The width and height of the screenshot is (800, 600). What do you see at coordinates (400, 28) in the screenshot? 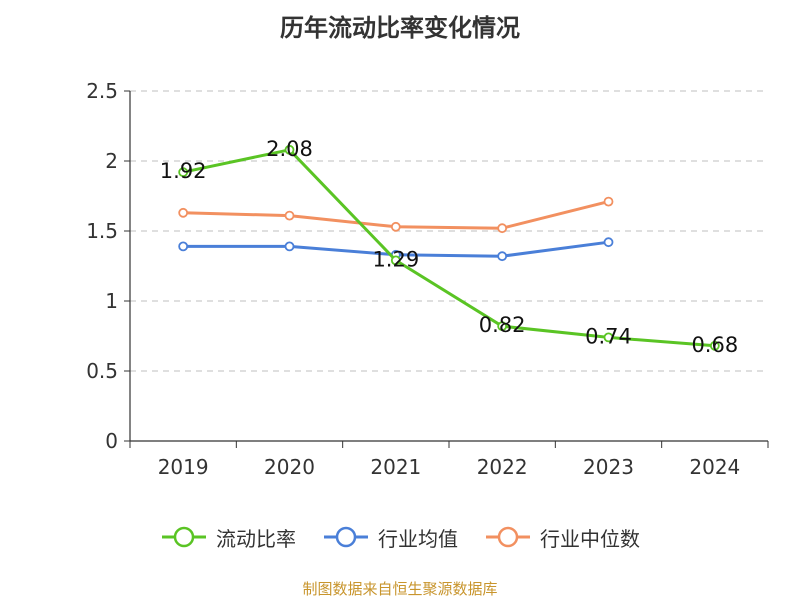
I see `chart-title: 历年流动比率变化情况` at bounding box center [400, 28].